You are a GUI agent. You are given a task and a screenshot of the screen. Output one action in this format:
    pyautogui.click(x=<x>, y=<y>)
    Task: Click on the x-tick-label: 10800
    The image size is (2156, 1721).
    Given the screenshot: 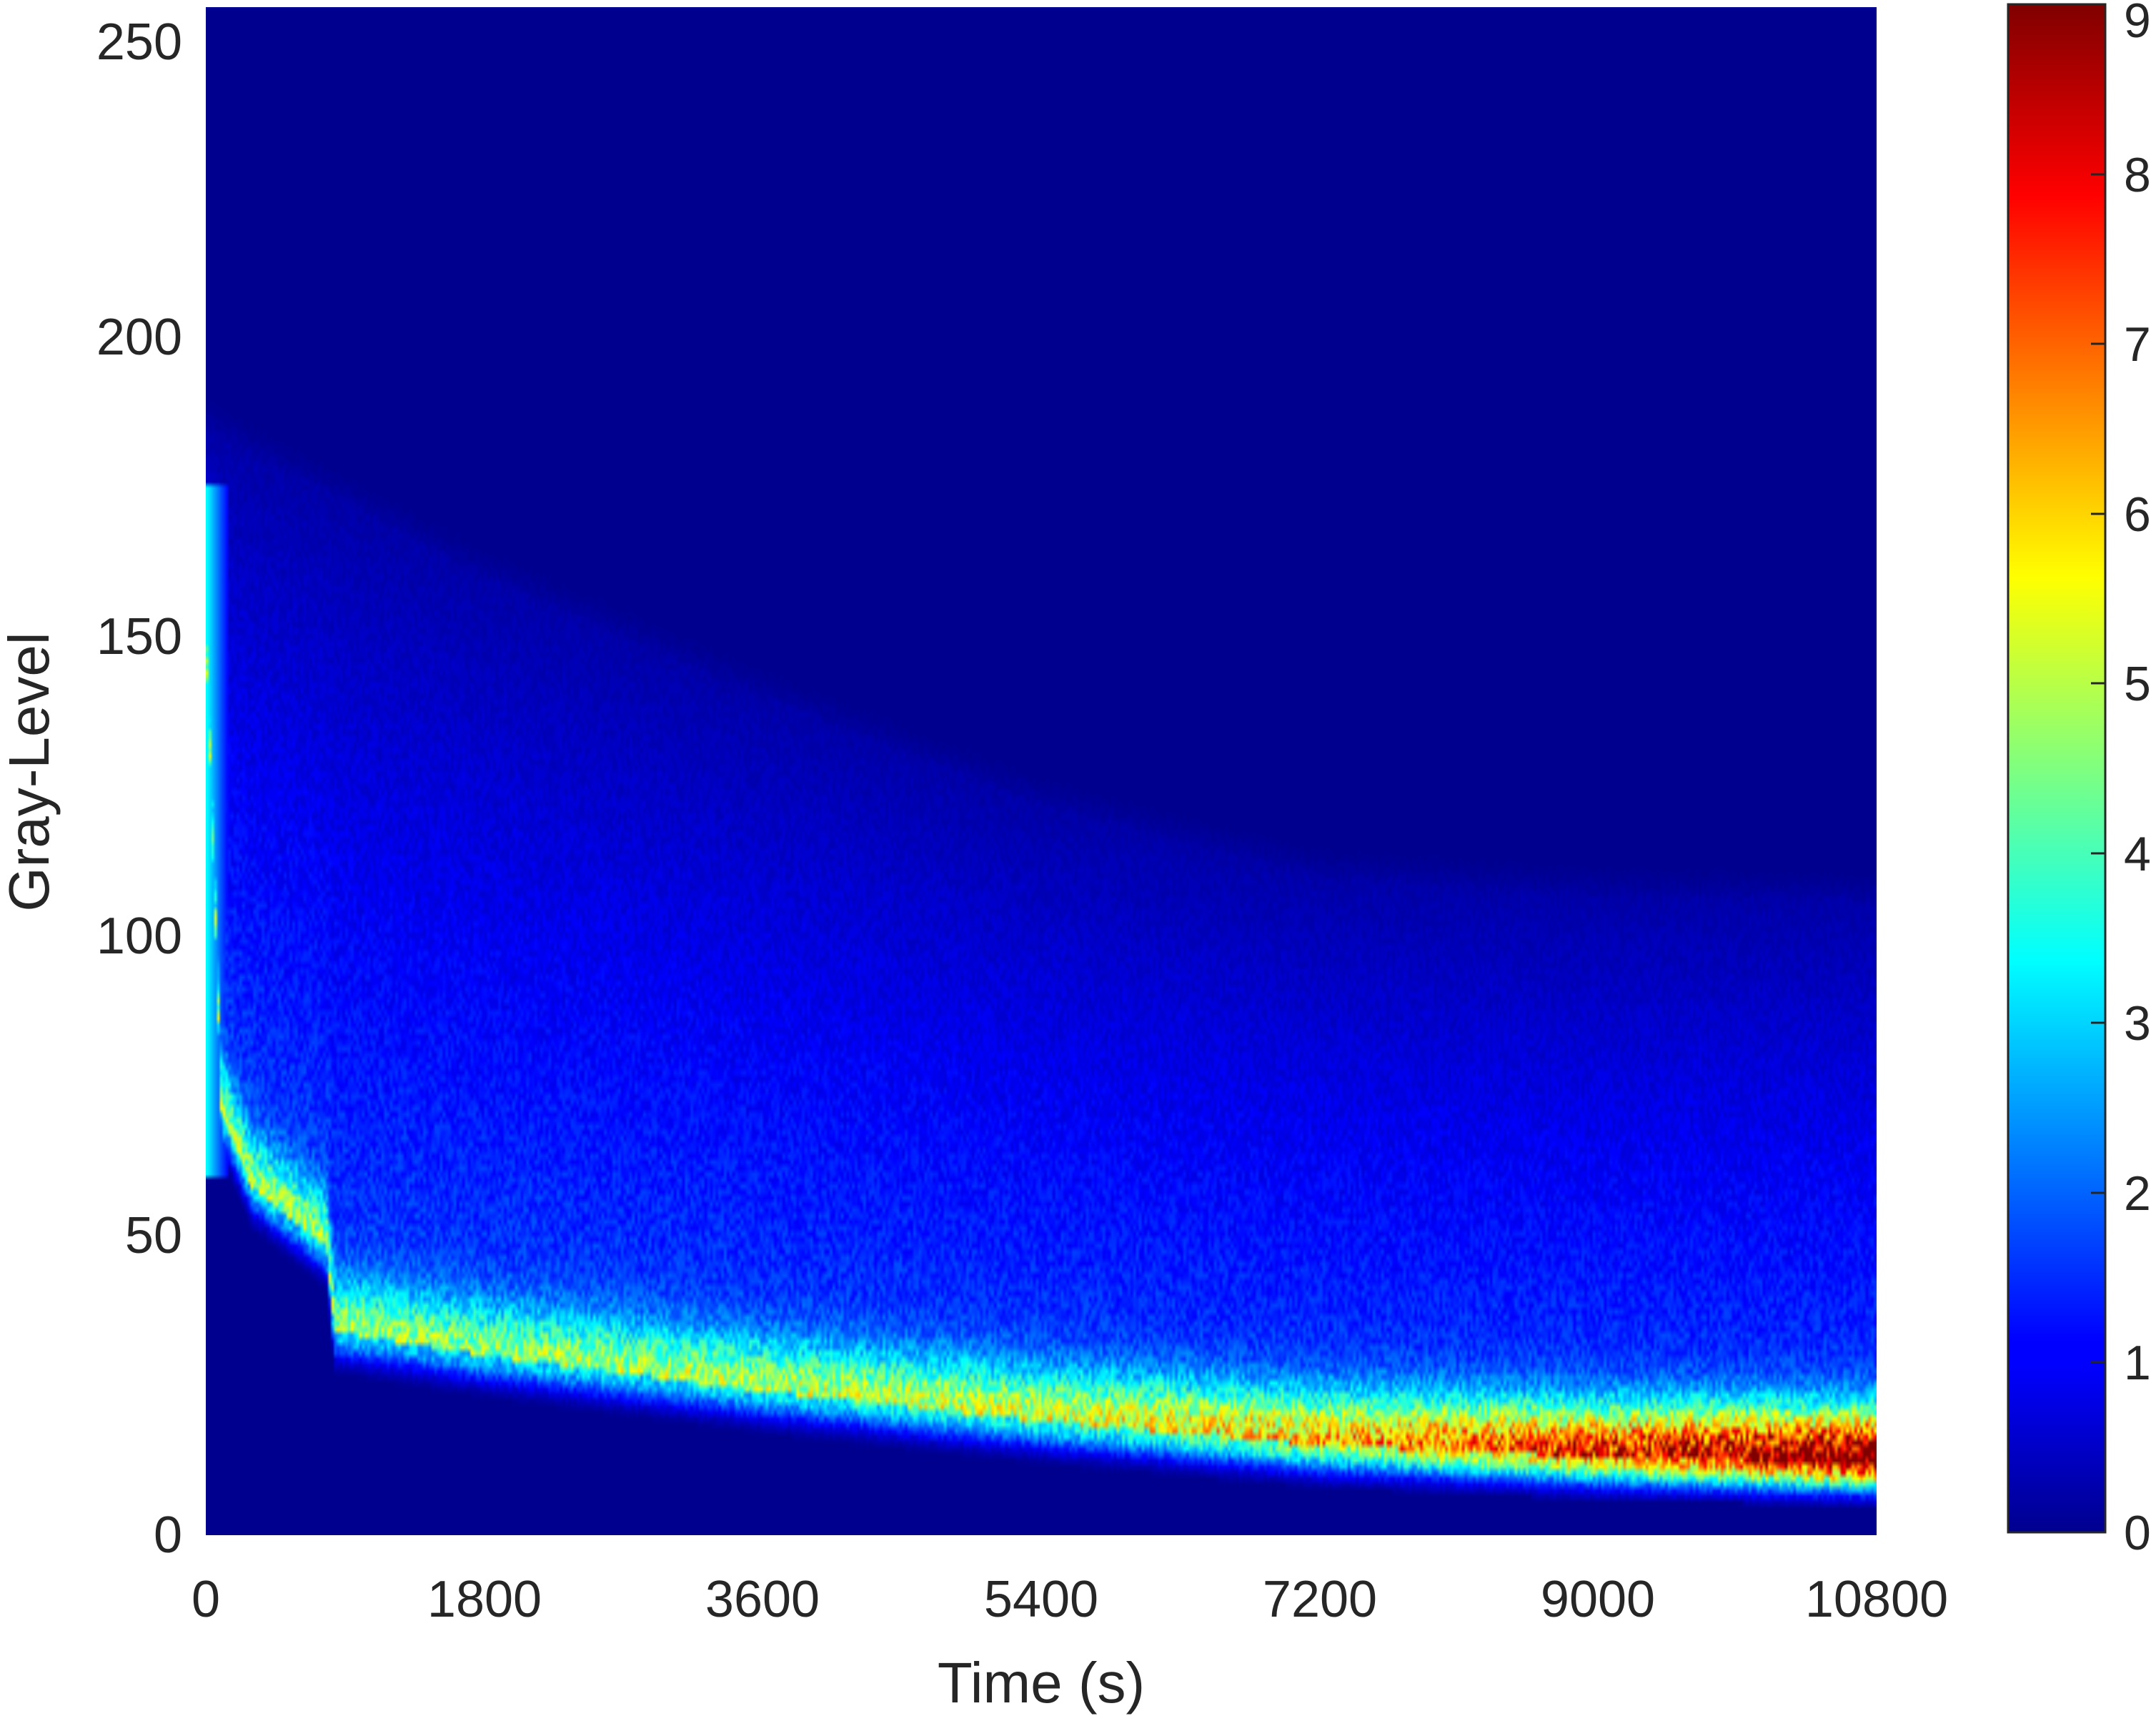 What is the action you would take?
    pyautogui.click(x=1876, y=1600)
    